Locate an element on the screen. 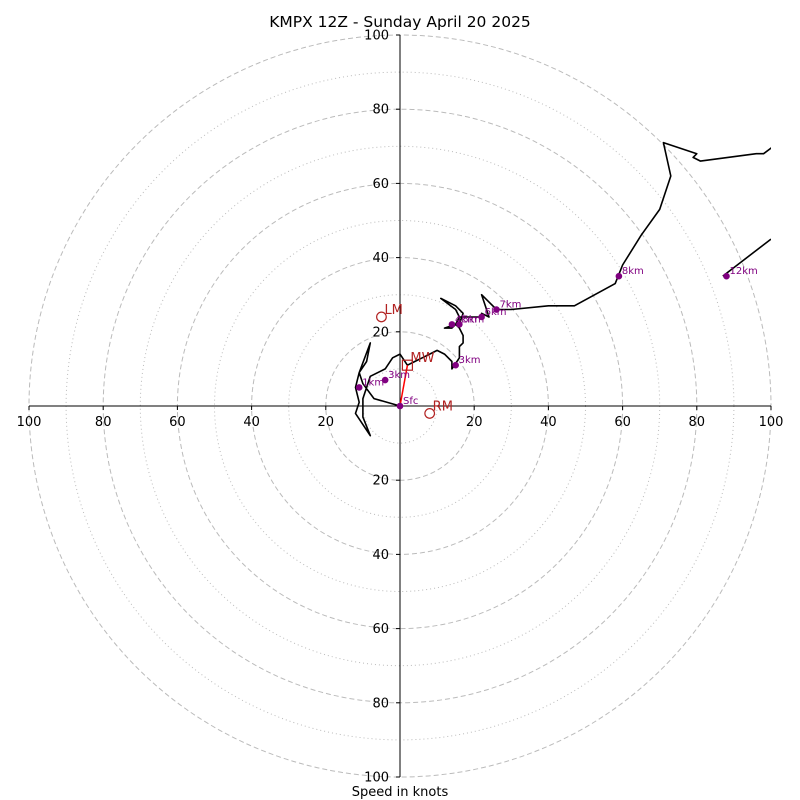  height-marker-label: 7km is located at coordinates (510, 305).